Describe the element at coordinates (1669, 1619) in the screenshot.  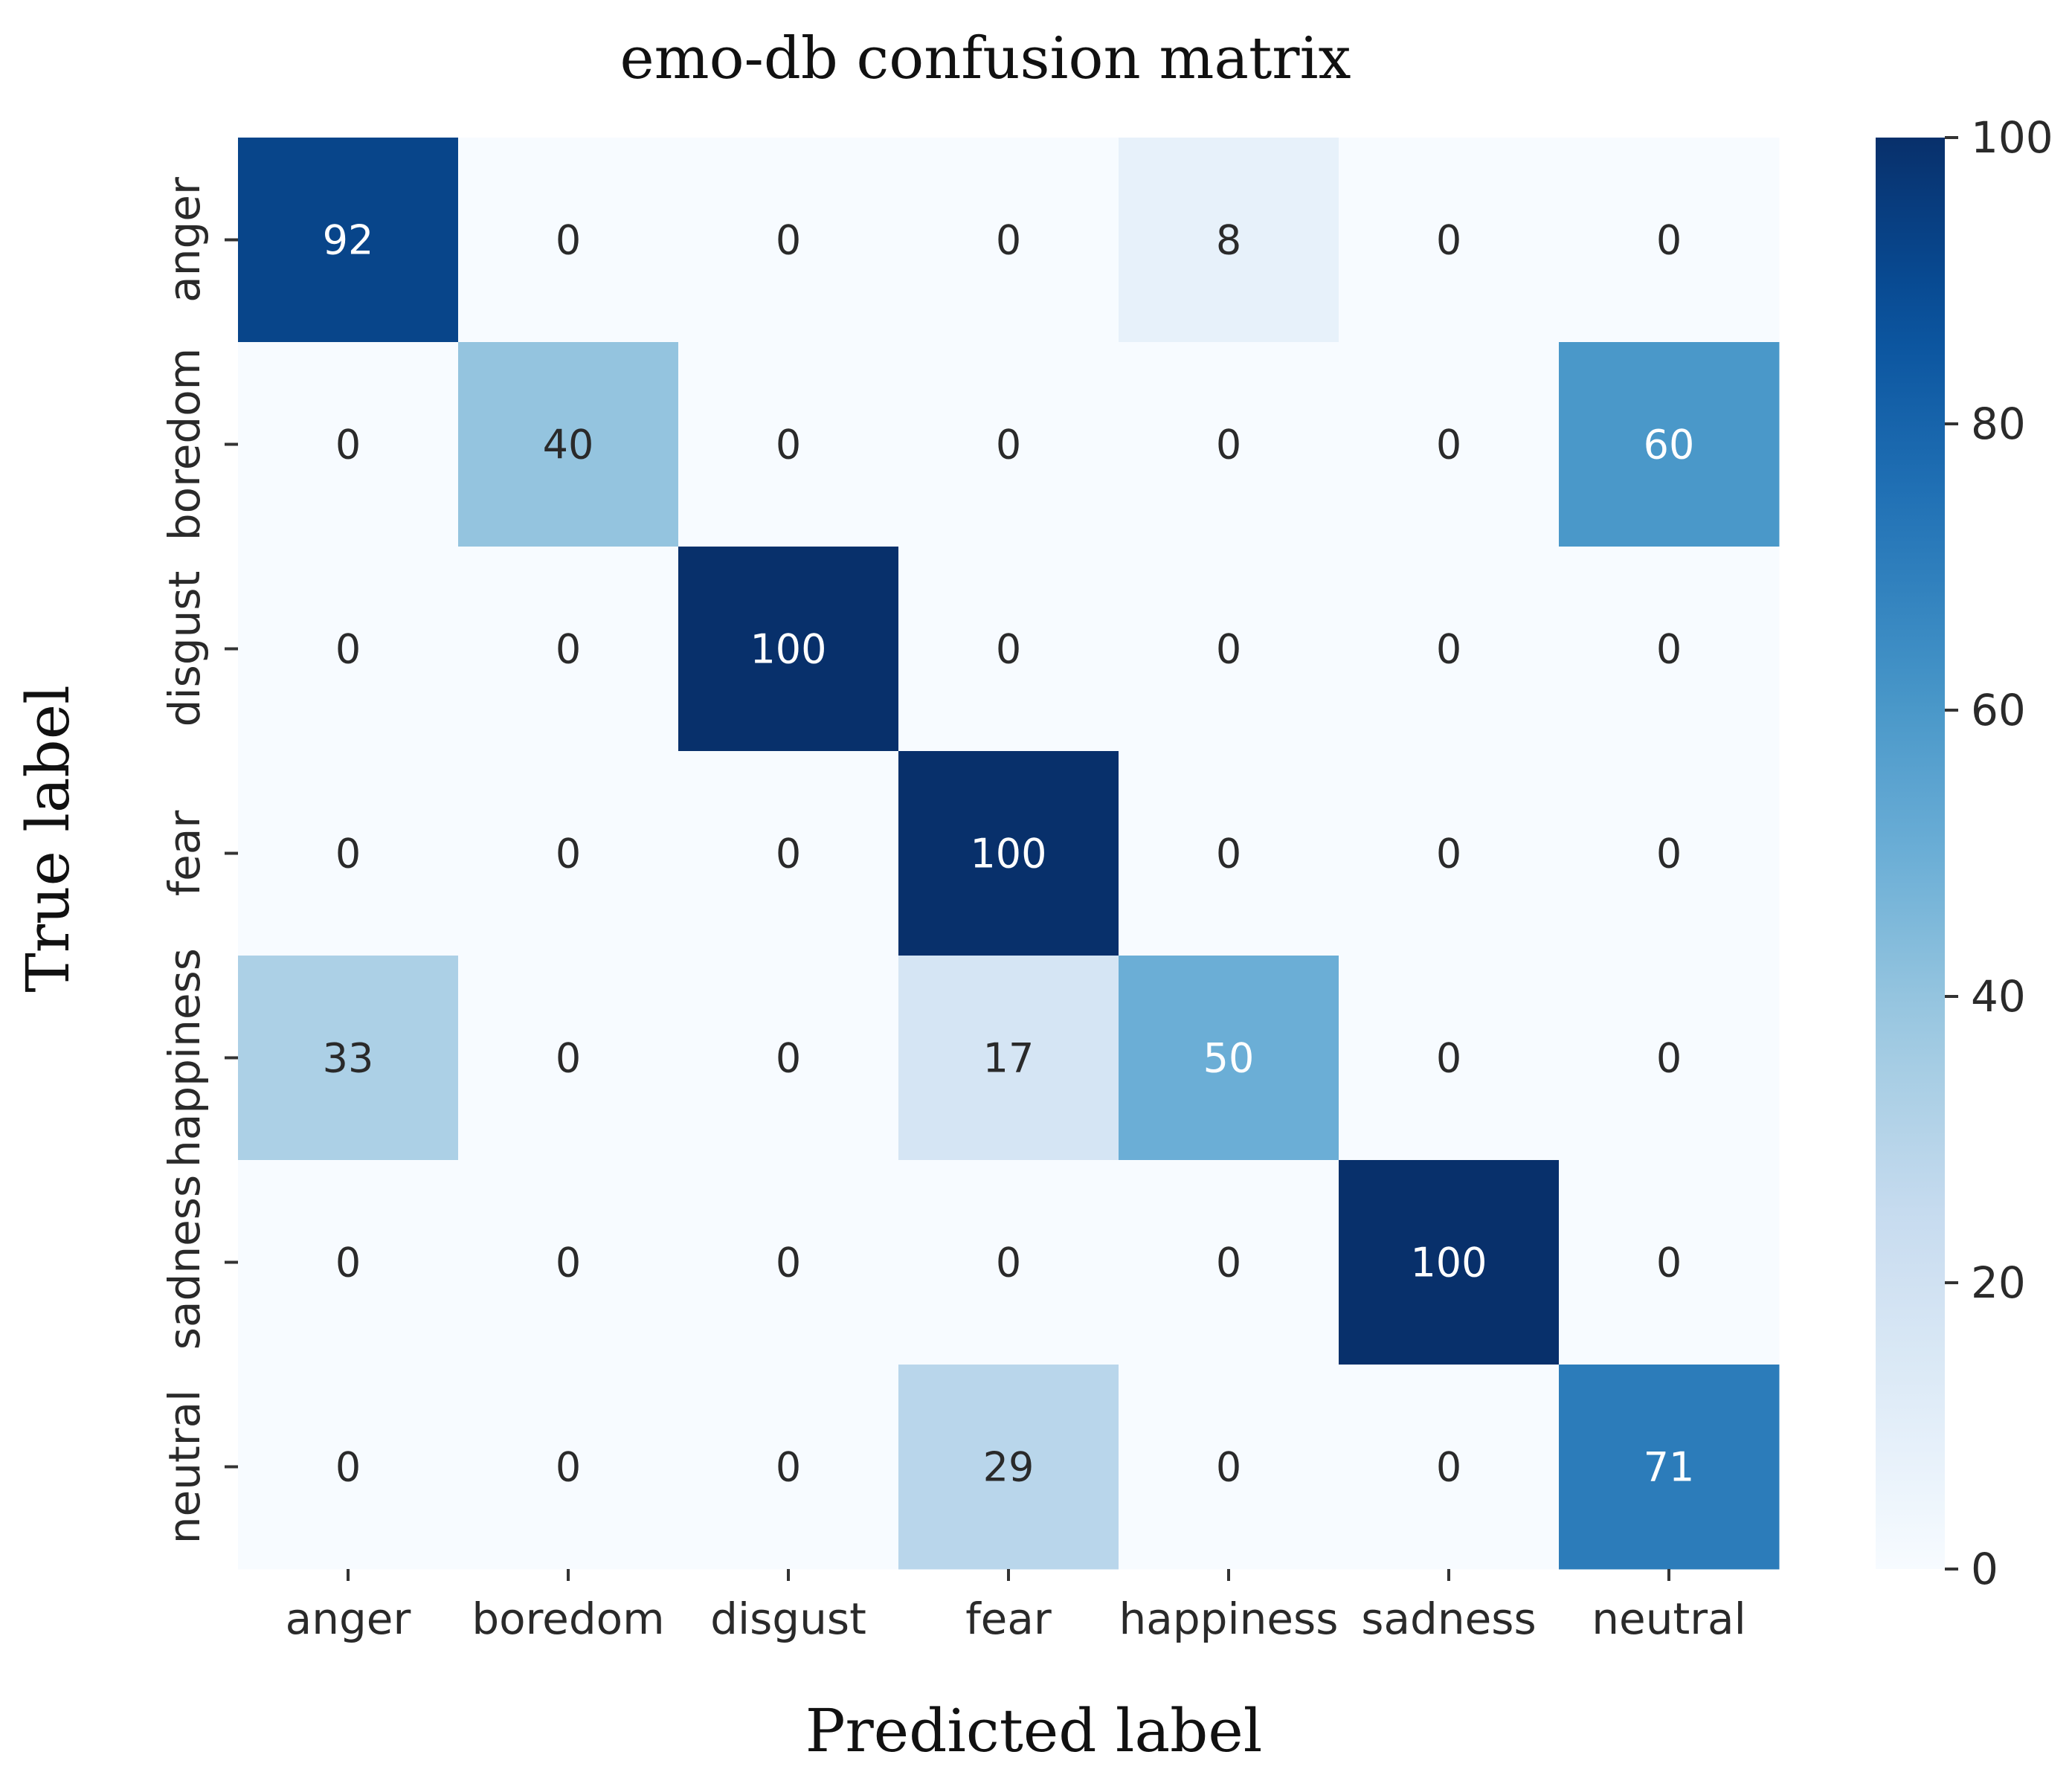
I see `x-tick-label: neutral` at that location.